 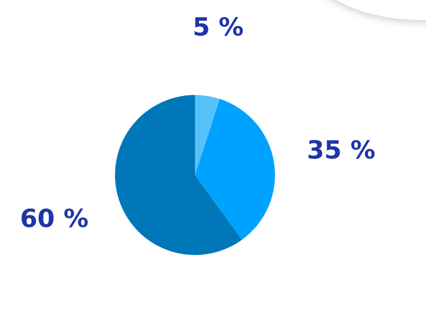 What do you see at coordinates (54, 219) in the screenshot?
I see `data-label: 60 %` at bounding box center [54, 219].